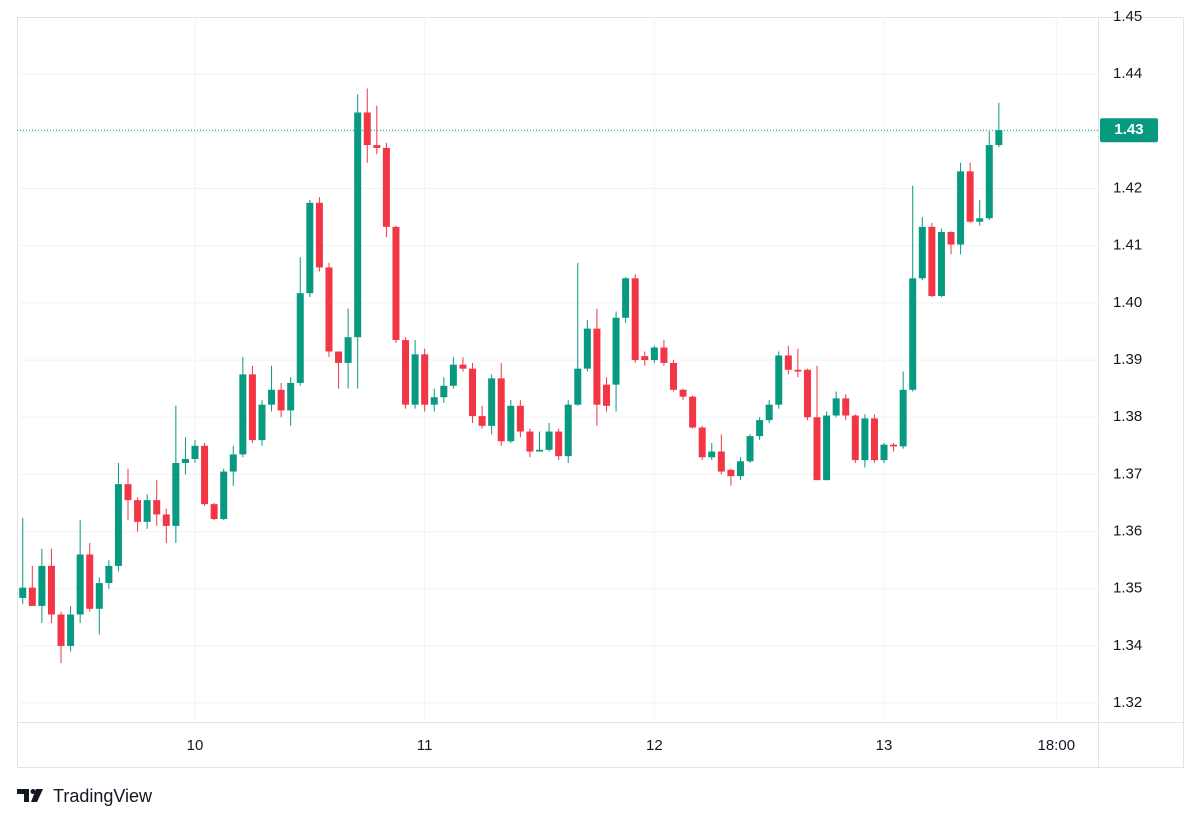 The height and width of the screenshot is (824, 1200). I want to click on y-tick-label: 1.41, so click(1127, 245).